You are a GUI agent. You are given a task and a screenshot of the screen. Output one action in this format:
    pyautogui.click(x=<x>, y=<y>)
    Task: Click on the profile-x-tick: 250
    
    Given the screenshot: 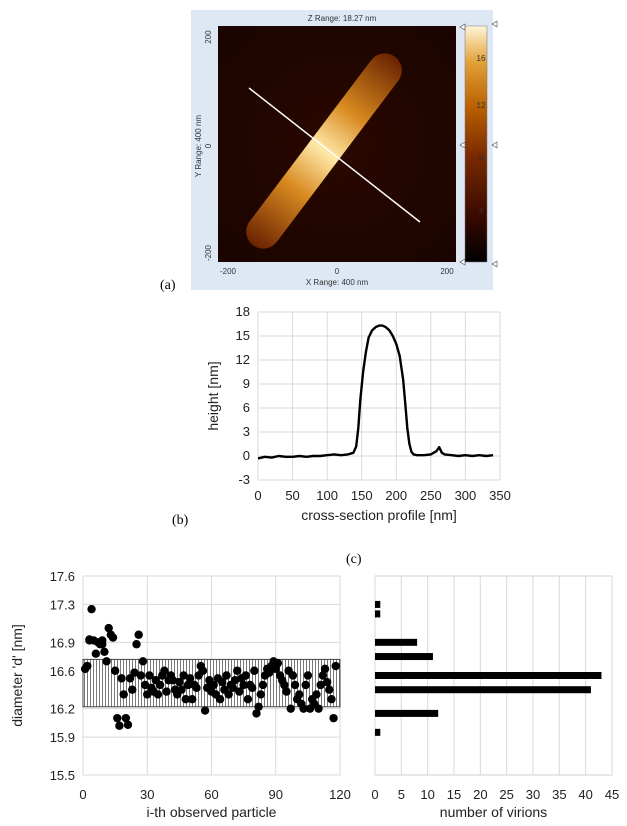 What is the action you would take?
    pyautogui.click(x=431, y=495)
    